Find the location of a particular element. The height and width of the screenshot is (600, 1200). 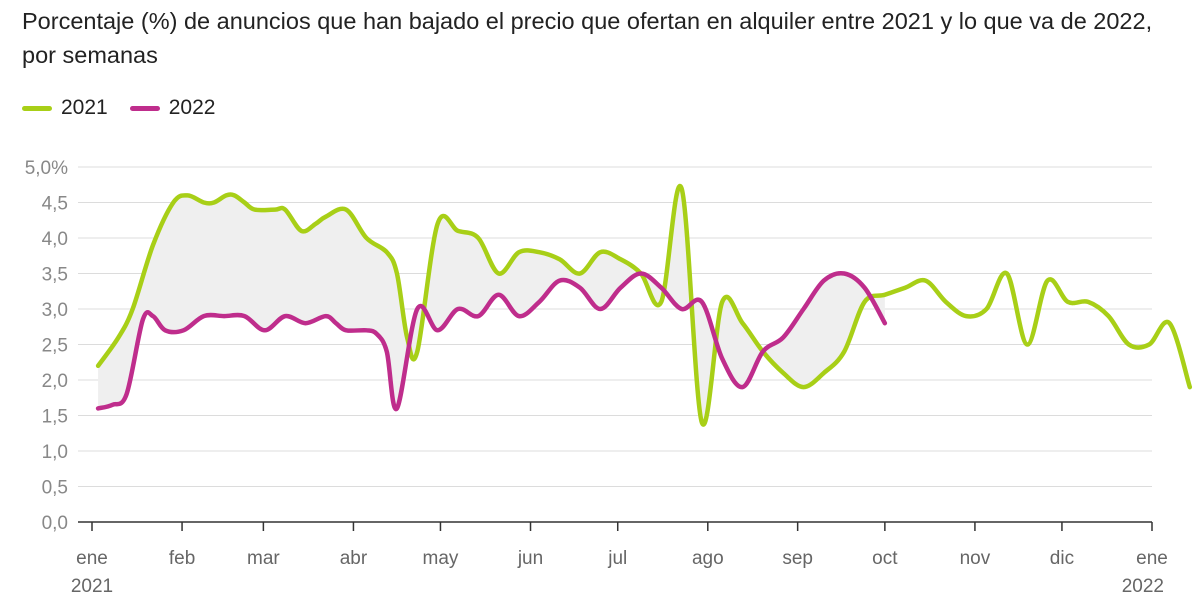

legend-item-2021: 2021 is located at coordinates (65, 108).